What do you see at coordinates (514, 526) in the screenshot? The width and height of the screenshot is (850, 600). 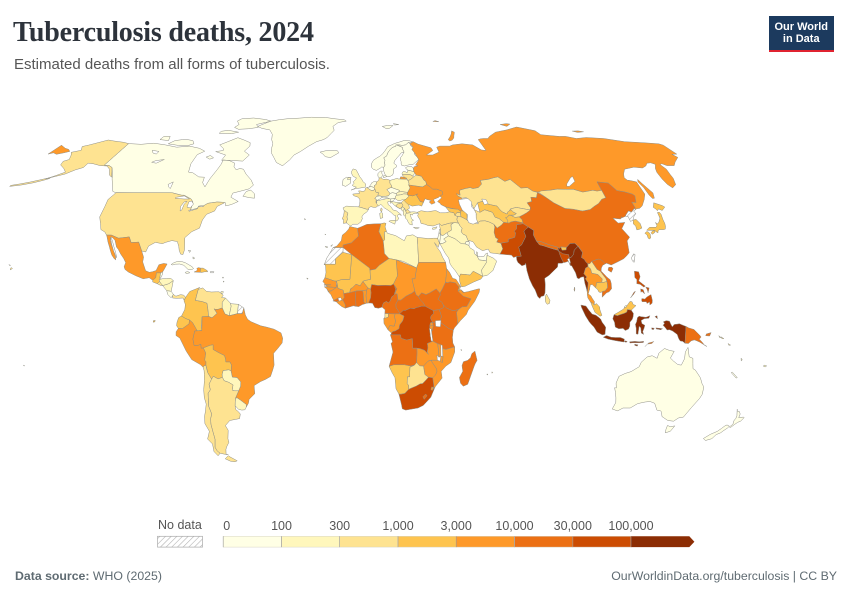 I see `svg-text: 10,000` at bounding box center [514, 526].